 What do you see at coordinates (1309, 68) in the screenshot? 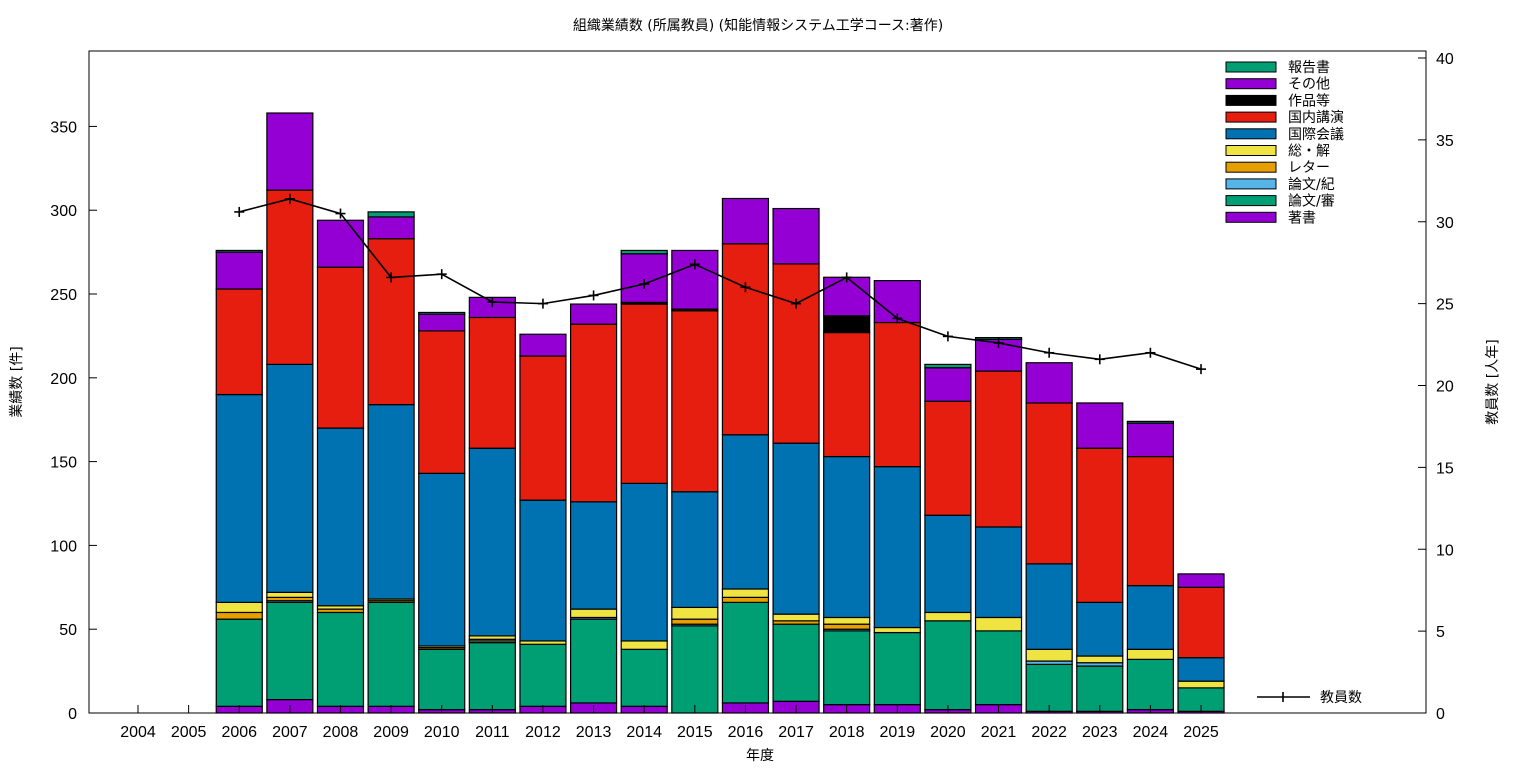
I see `legend-label: 報告書` at bounding box center [1309, 68].